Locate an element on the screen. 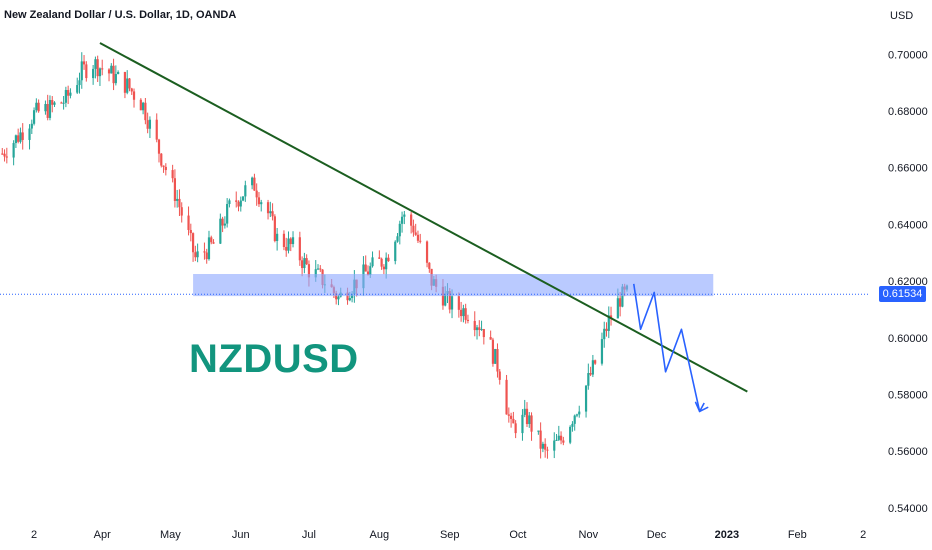 The height and width of the screenshot is (550, 932). price-tick-label: 0.62000 is located at coordinates (908, 282).